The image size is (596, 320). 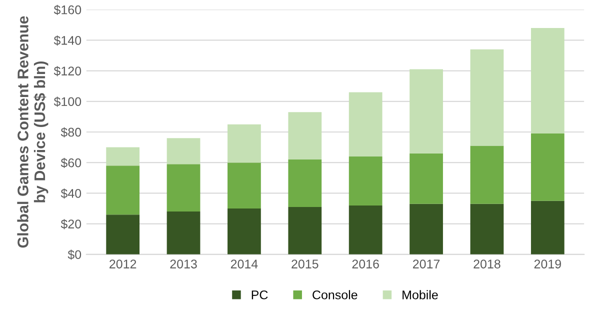 I want to click on x-tick-label: 2017, so click(x=426, y=264).